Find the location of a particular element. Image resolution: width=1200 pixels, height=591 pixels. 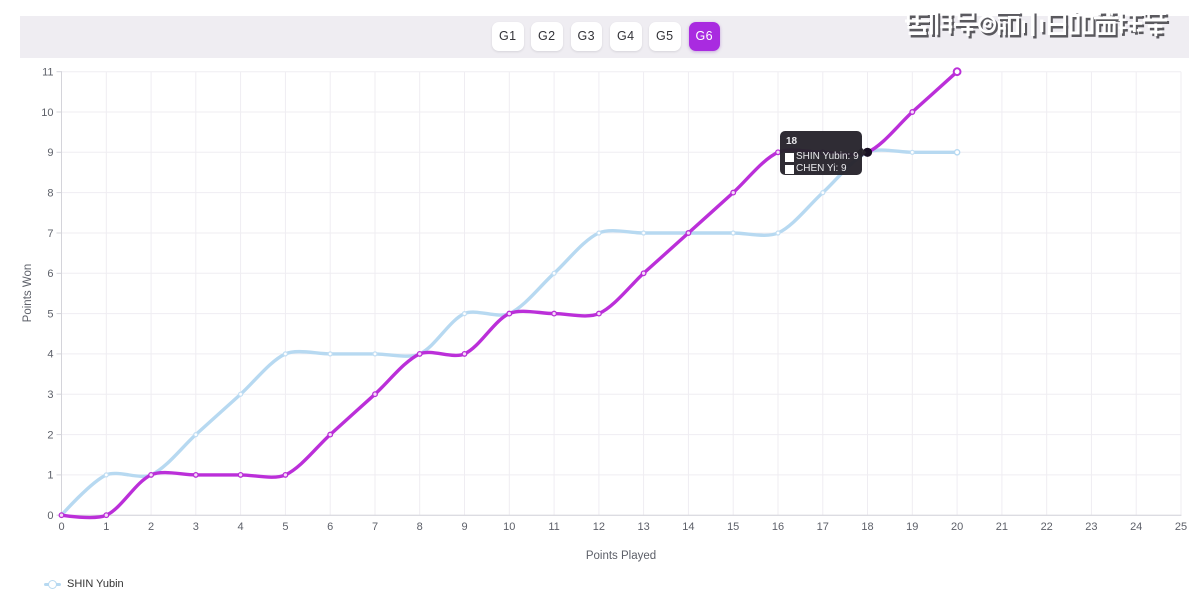

svg-text: 18 is located at coordinates (867, 527).